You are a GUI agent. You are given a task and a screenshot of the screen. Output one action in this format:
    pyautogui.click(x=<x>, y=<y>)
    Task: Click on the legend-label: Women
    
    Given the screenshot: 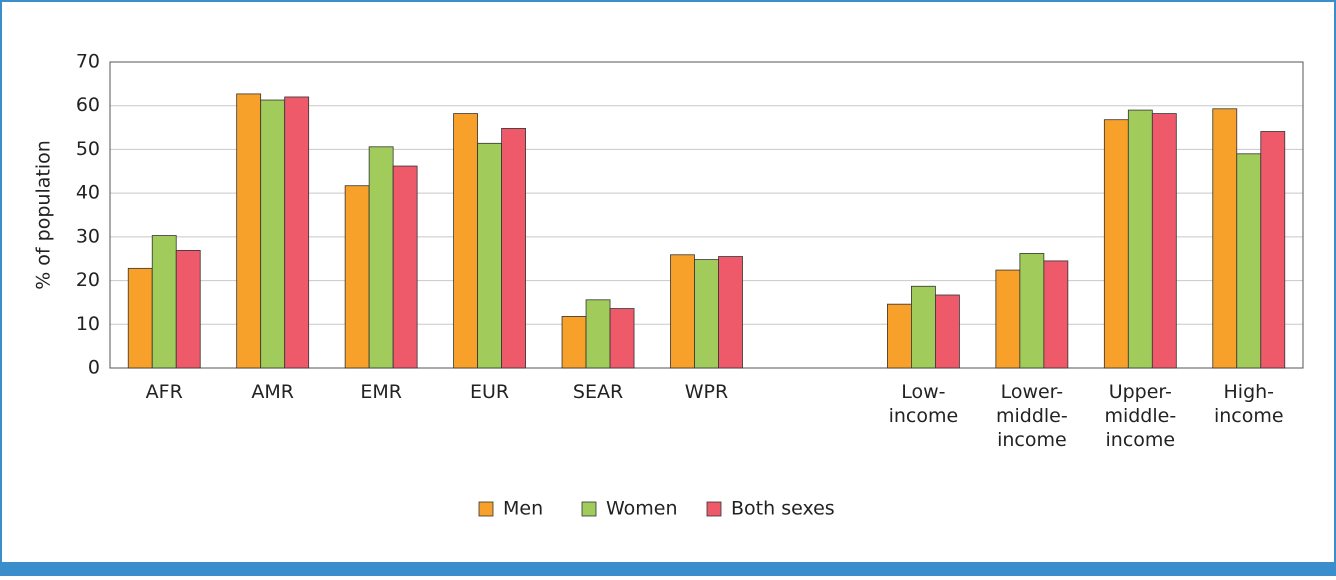 What is the action you would take?
    pyautogui.click(x=642, y=509)
    